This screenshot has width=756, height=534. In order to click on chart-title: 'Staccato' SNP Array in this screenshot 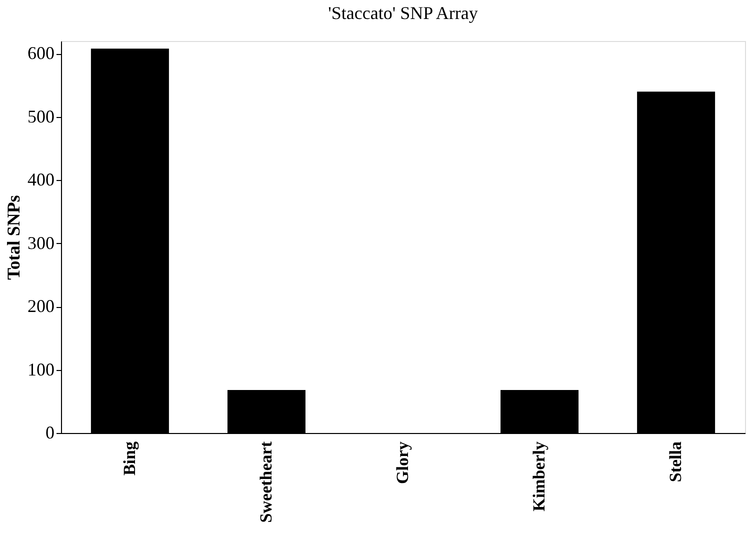, I will do `click(403, 13)`.